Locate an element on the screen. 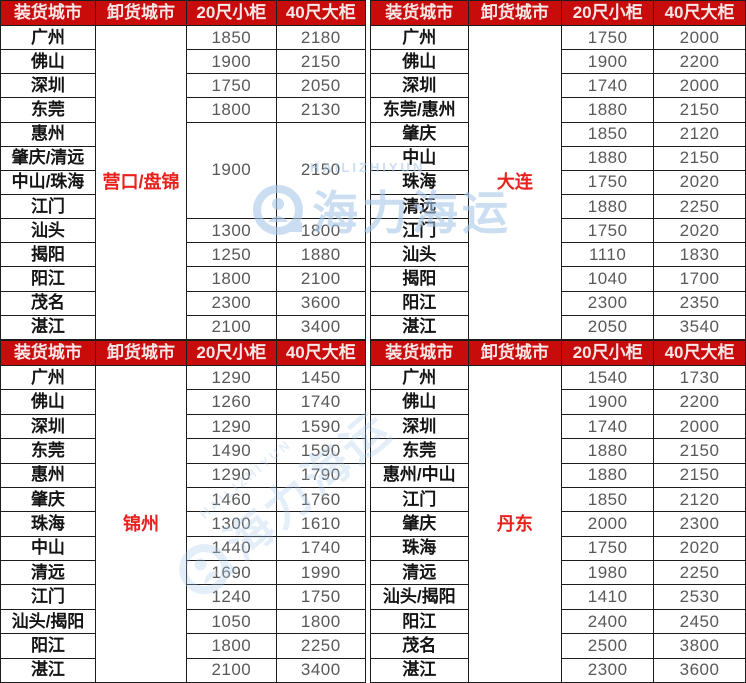 The width and height of the screenshot is (746, 683). table-row: 湛江 2050 3540 is located at coordinates (558, 327).